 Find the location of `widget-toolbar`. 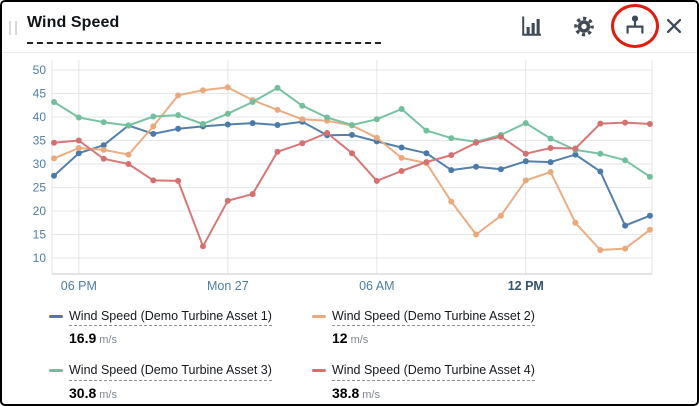

widget-toolbar is located at coordinates (602, 26).